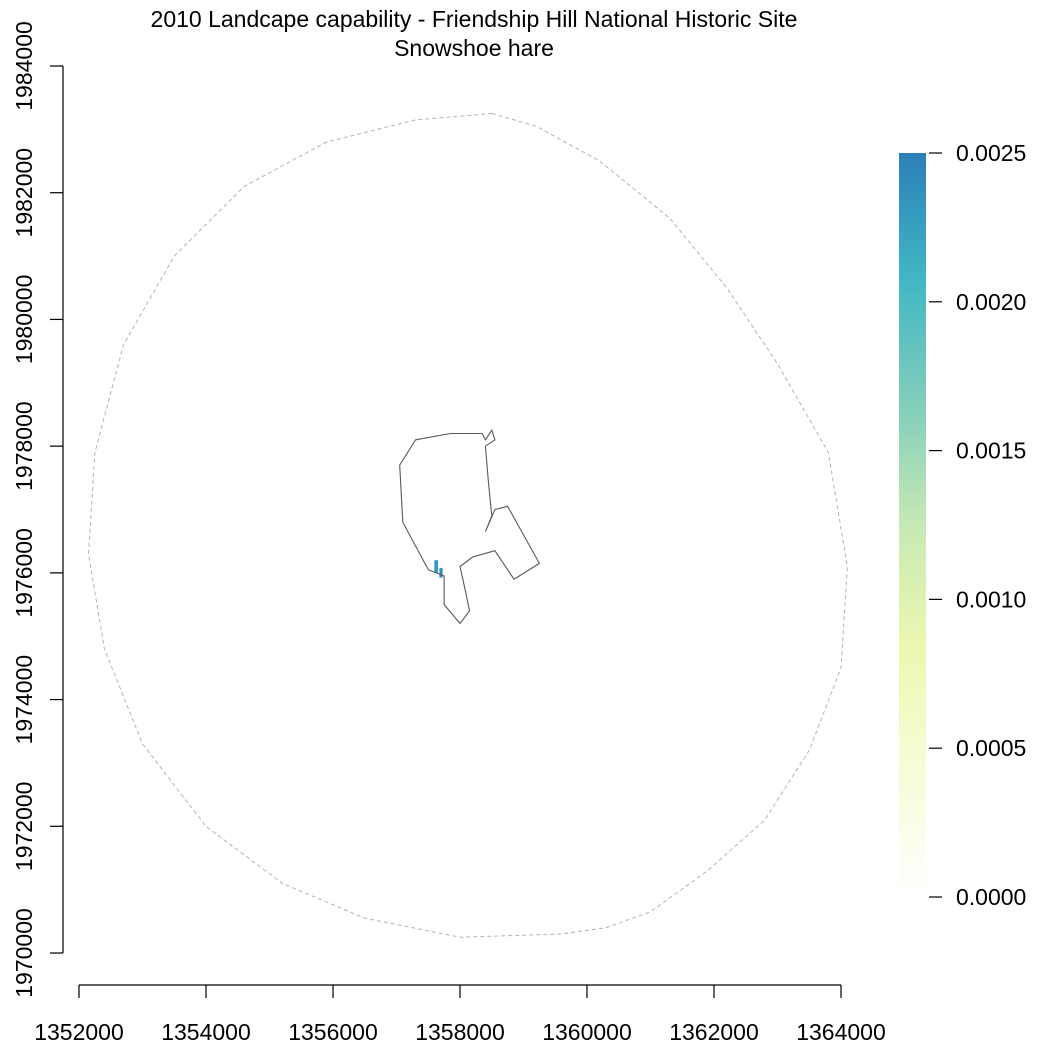  Describe the element at coordinates (587, 1032) in the screenshot. I see `x-tick-label: 1360000` at that location.